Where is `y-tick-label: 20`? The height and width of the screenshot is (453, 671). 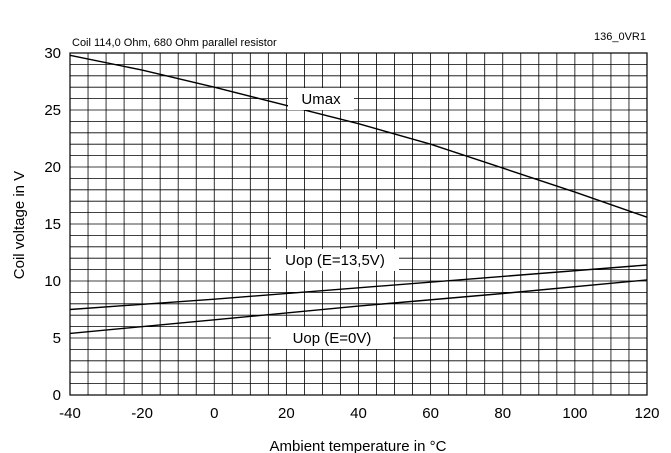
y-tick-label: 20 is located at coordinates (52, 167).